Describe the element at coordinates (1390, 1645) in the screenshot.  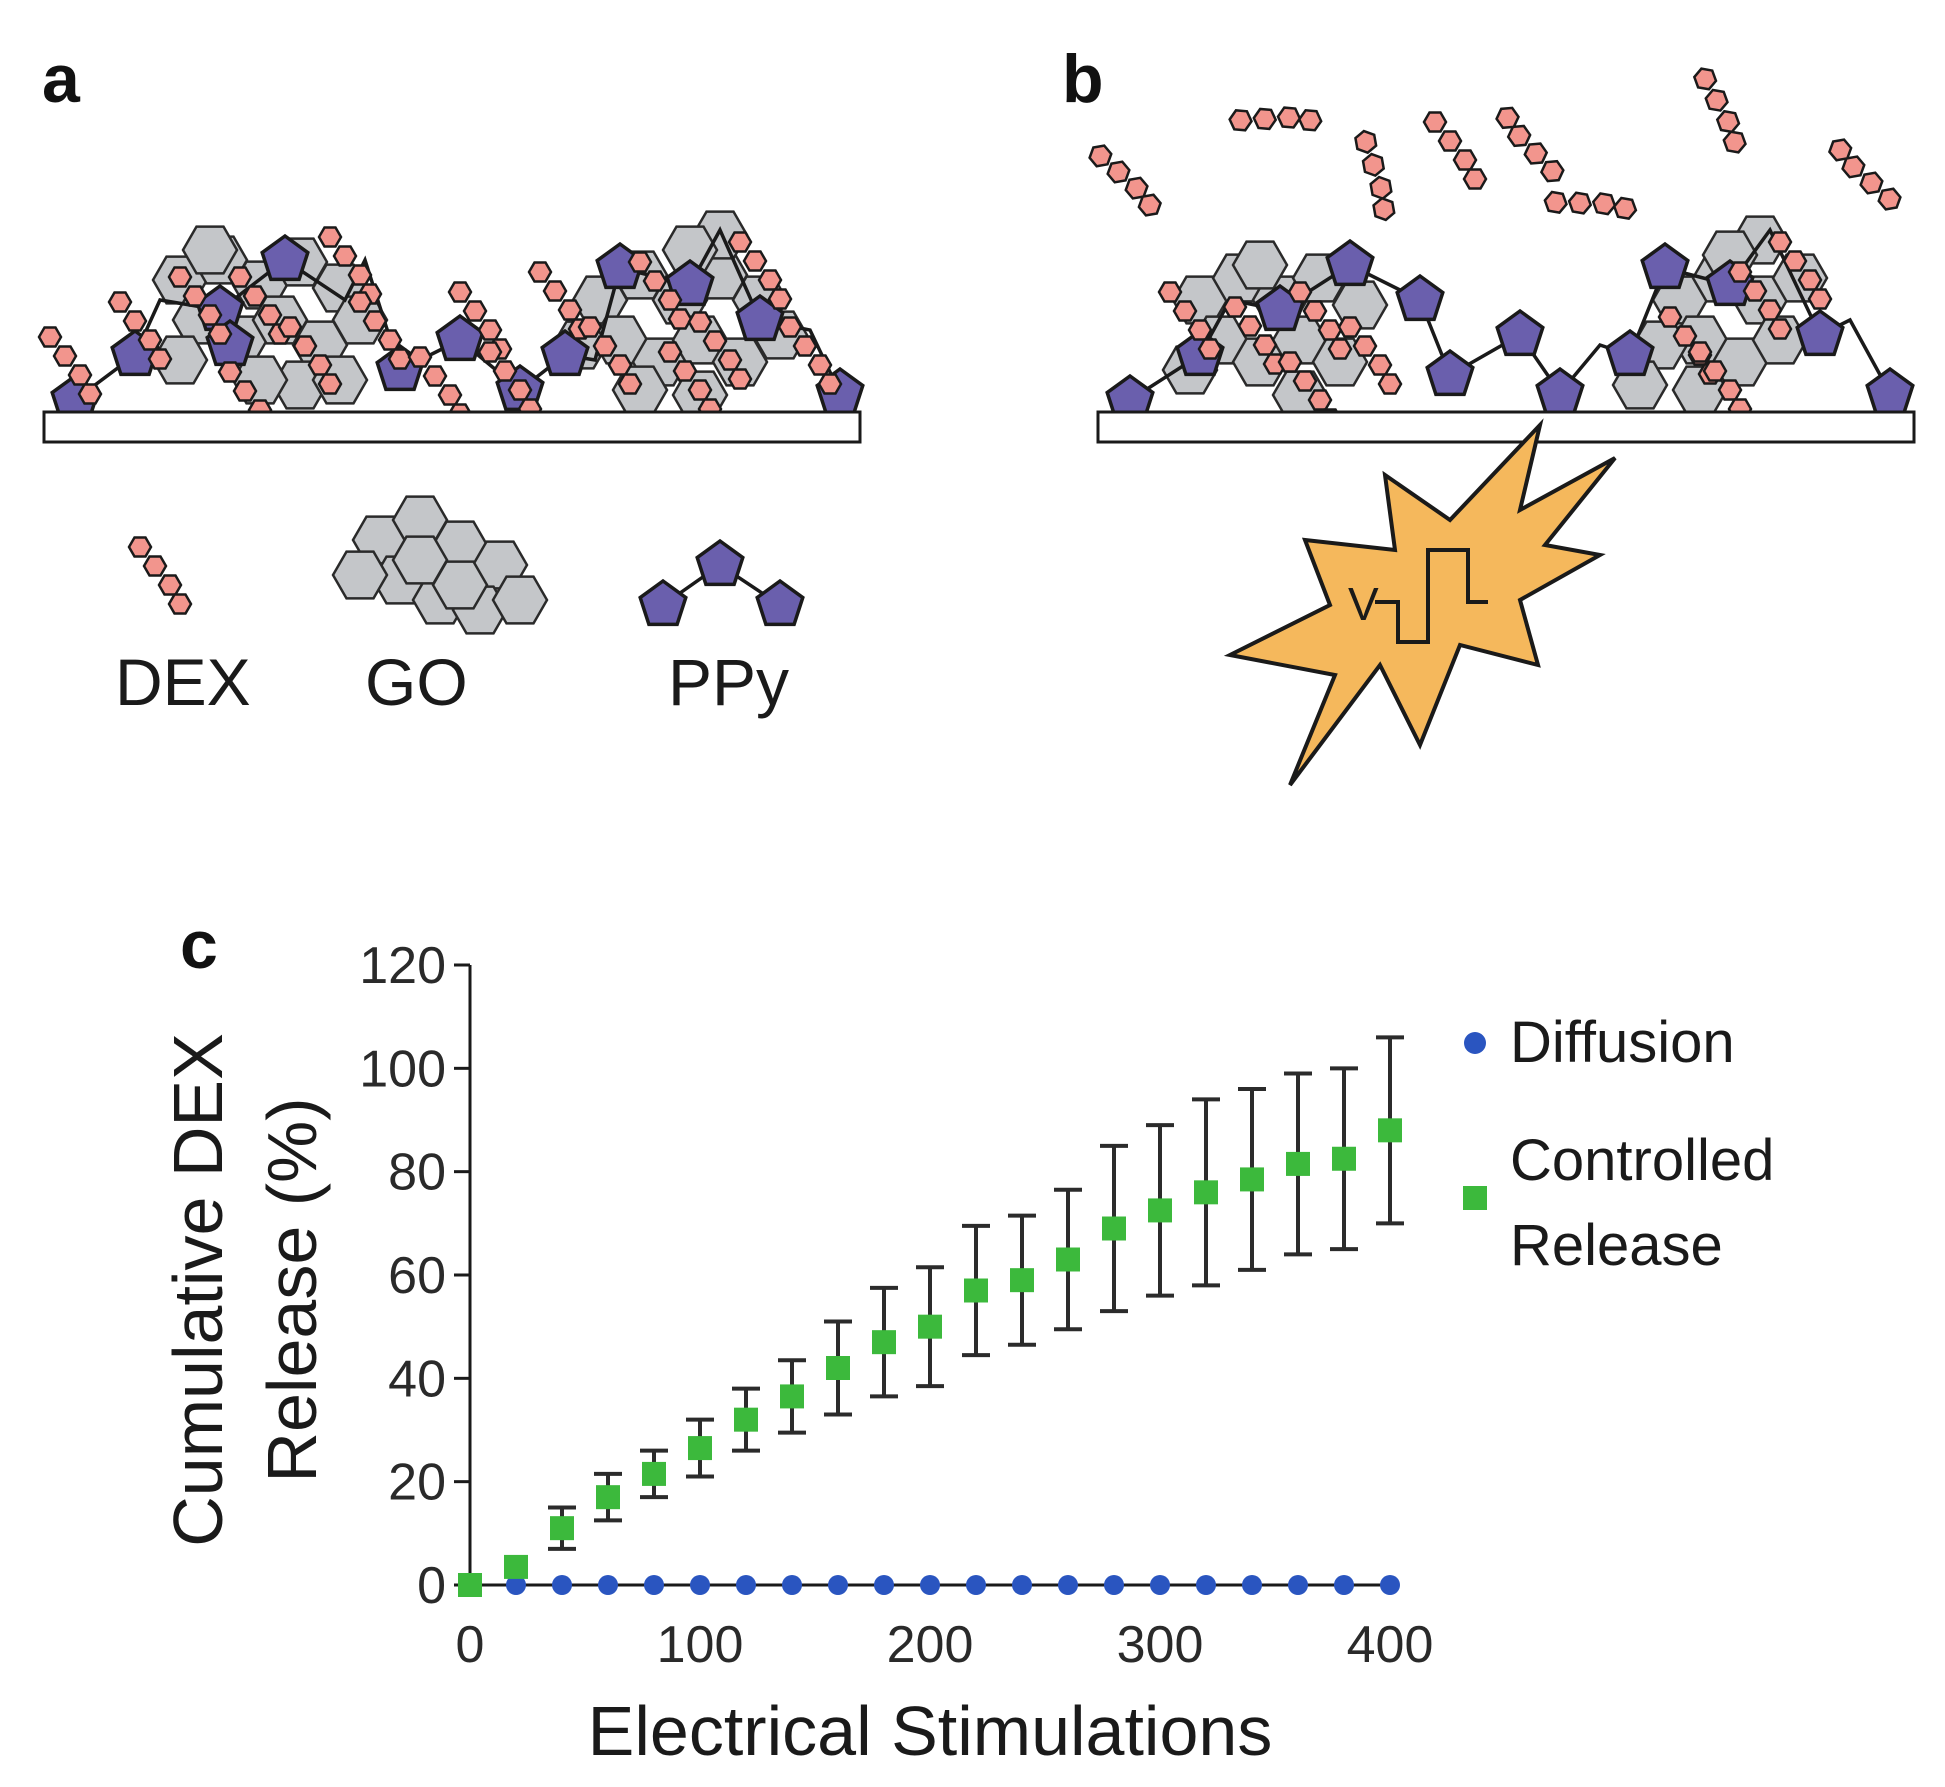
I see `x-tick-label: 400` at that location.